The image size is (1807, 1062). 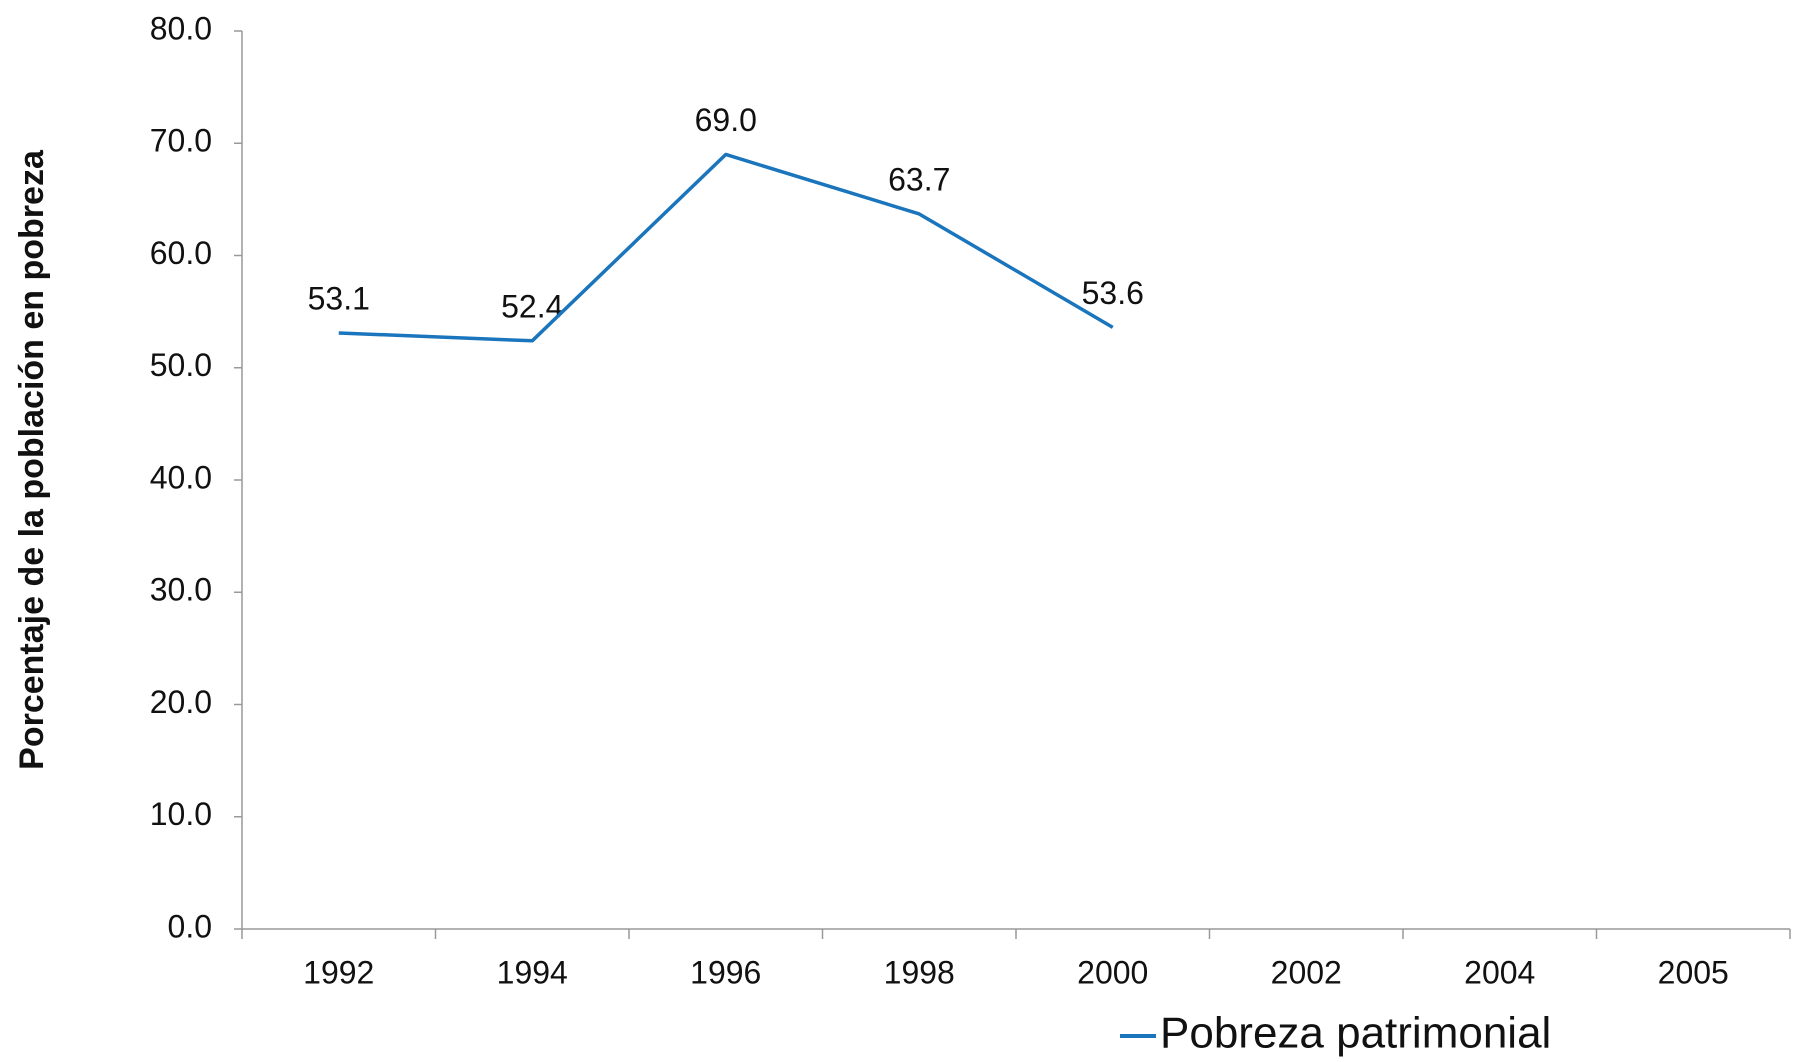 What do you see at coordinates (181, 477) in the screenshot?
I see `y-tick-label: 40.0` at bounding box center [181, 477].